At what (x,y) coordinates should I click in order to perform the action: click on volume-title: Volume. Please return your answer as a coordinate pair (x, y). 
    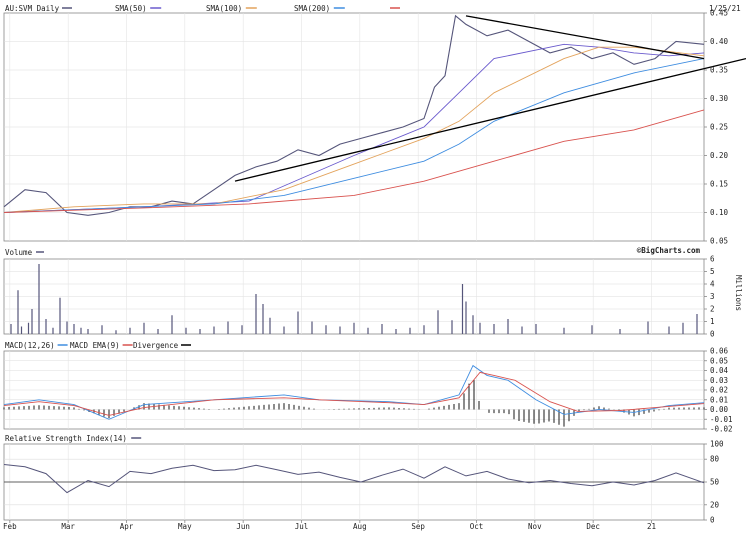
    Looking at the image, I should click on (19, 252).